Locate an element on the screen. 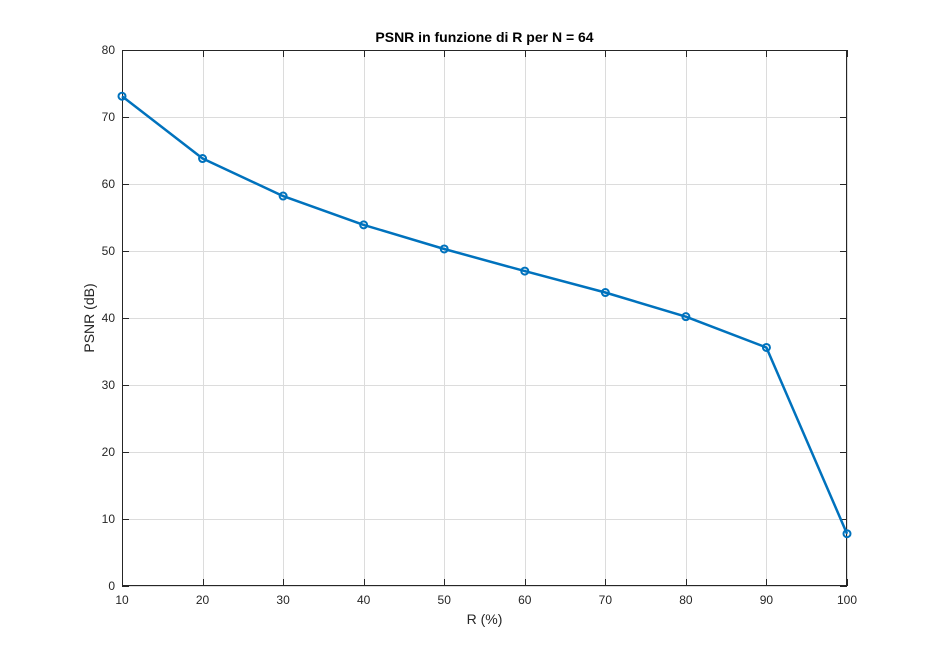  y-tick-label: 40 is located at coordinates (109, 318).